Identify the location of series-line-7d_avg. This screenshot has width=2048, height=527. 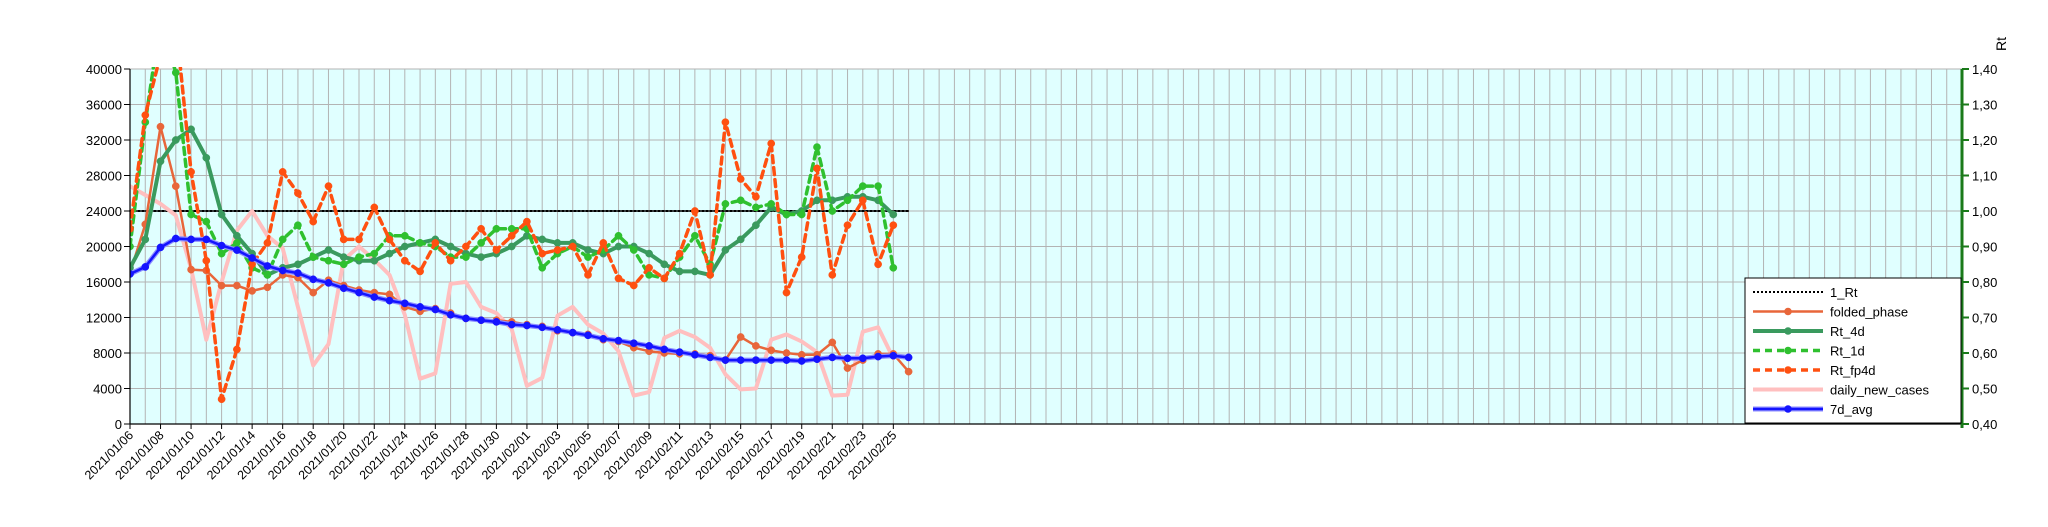
(520, 300).